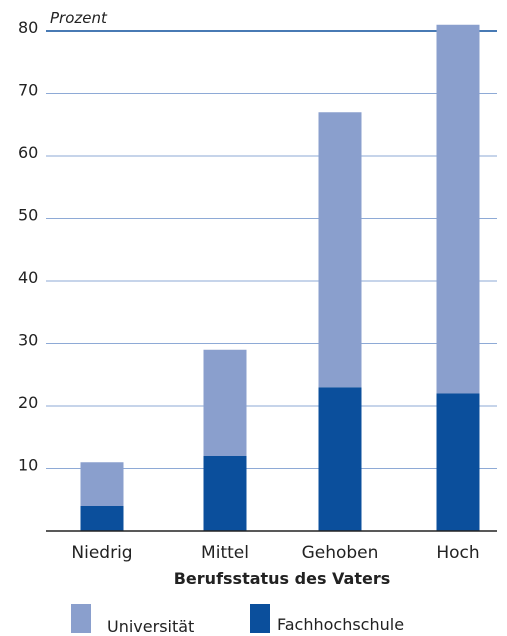  Describe the element at coordinates (28, 246) in the screenshot. I see `y-tick-labels: 10 20 30 40 50 60 70 80` at that location.